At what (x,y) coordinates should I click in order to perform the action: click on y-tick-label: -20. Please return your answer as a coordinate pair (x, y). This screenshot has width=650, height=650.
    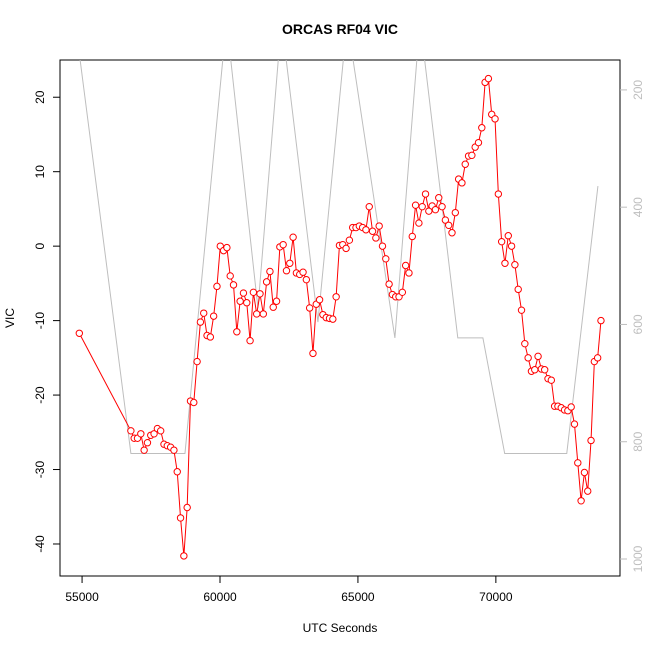
    Looking at the image, I should click on (40, 395).